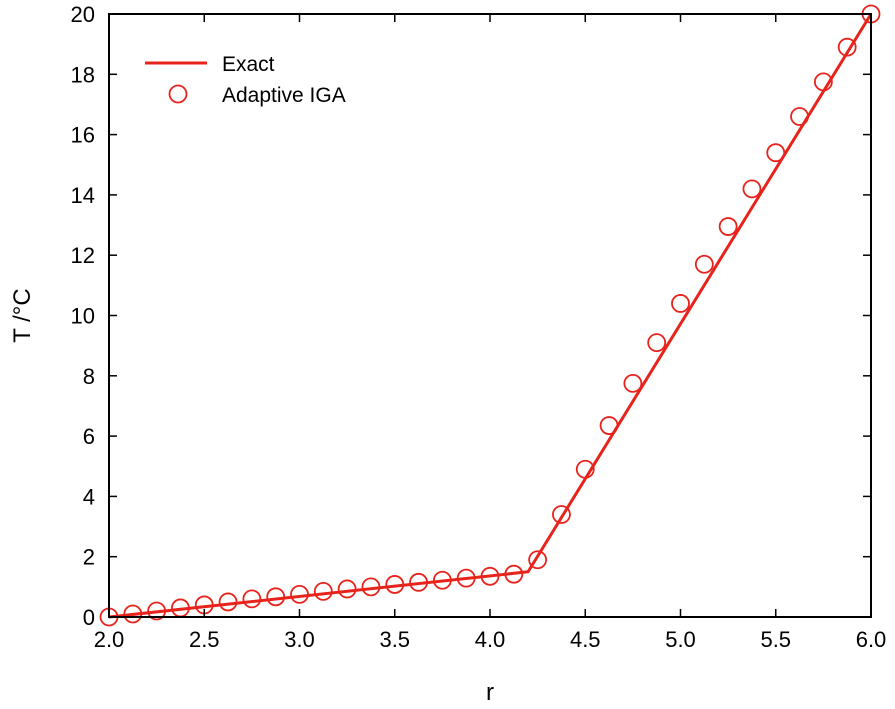 The height and width of the screenshot is (709, 895). What do you see at coordinates (109, 639) in the screenshot?
I see `x-tick-label: 2.0` at bounding box center [109, 639].